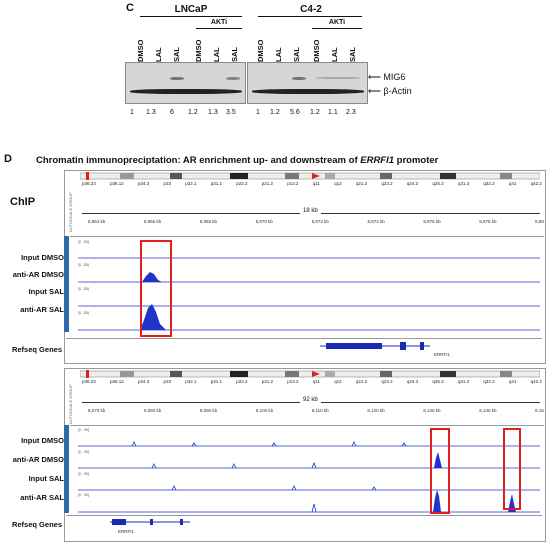  Describe the element at coordinates (310, 400) in the screenshot. I see `lower-span-label: 92 kb` at that location.